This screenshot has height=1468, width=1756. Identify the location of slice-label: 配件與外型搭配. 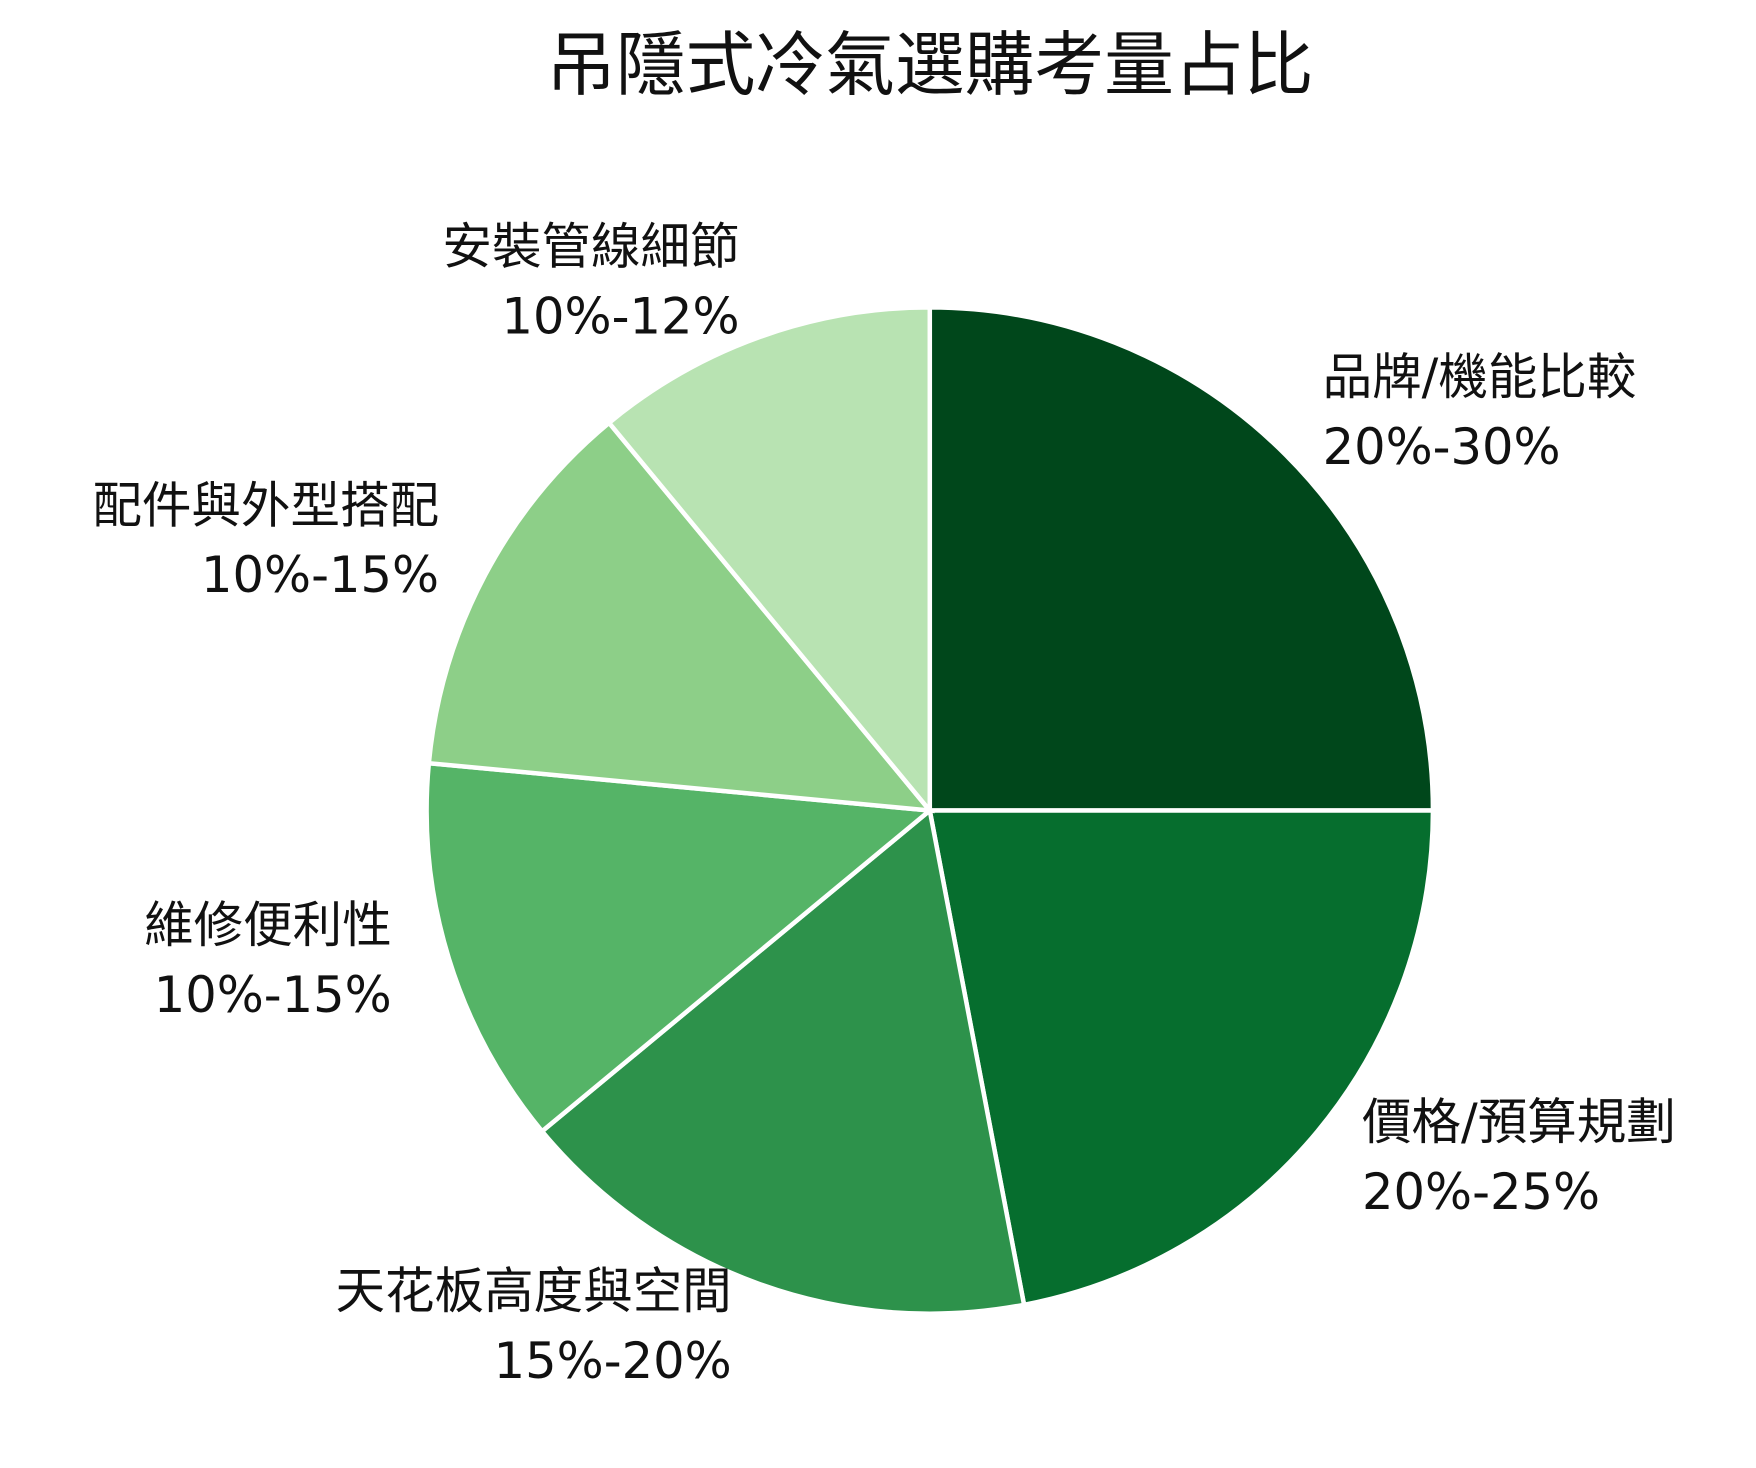
(265, 505).